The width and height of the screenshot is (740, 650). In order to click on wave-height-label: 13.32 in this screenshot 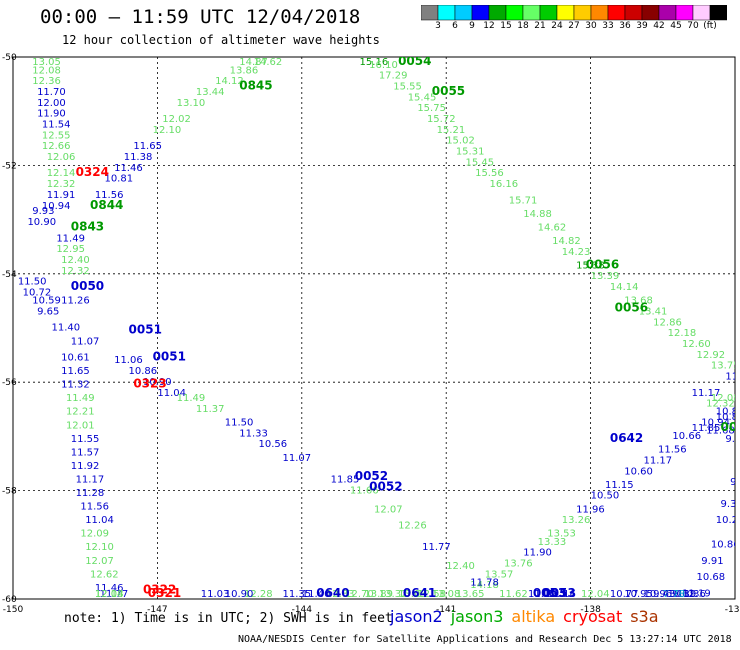, I will do `click(393, 594)`.